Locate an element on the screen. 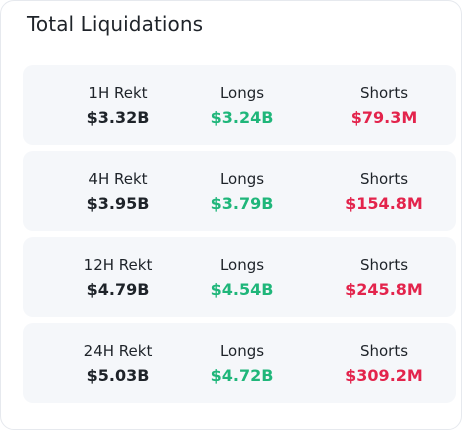 This screenshot has width=468, height=430. period-label: 24H Rekt is located at coordinates (118, 351).